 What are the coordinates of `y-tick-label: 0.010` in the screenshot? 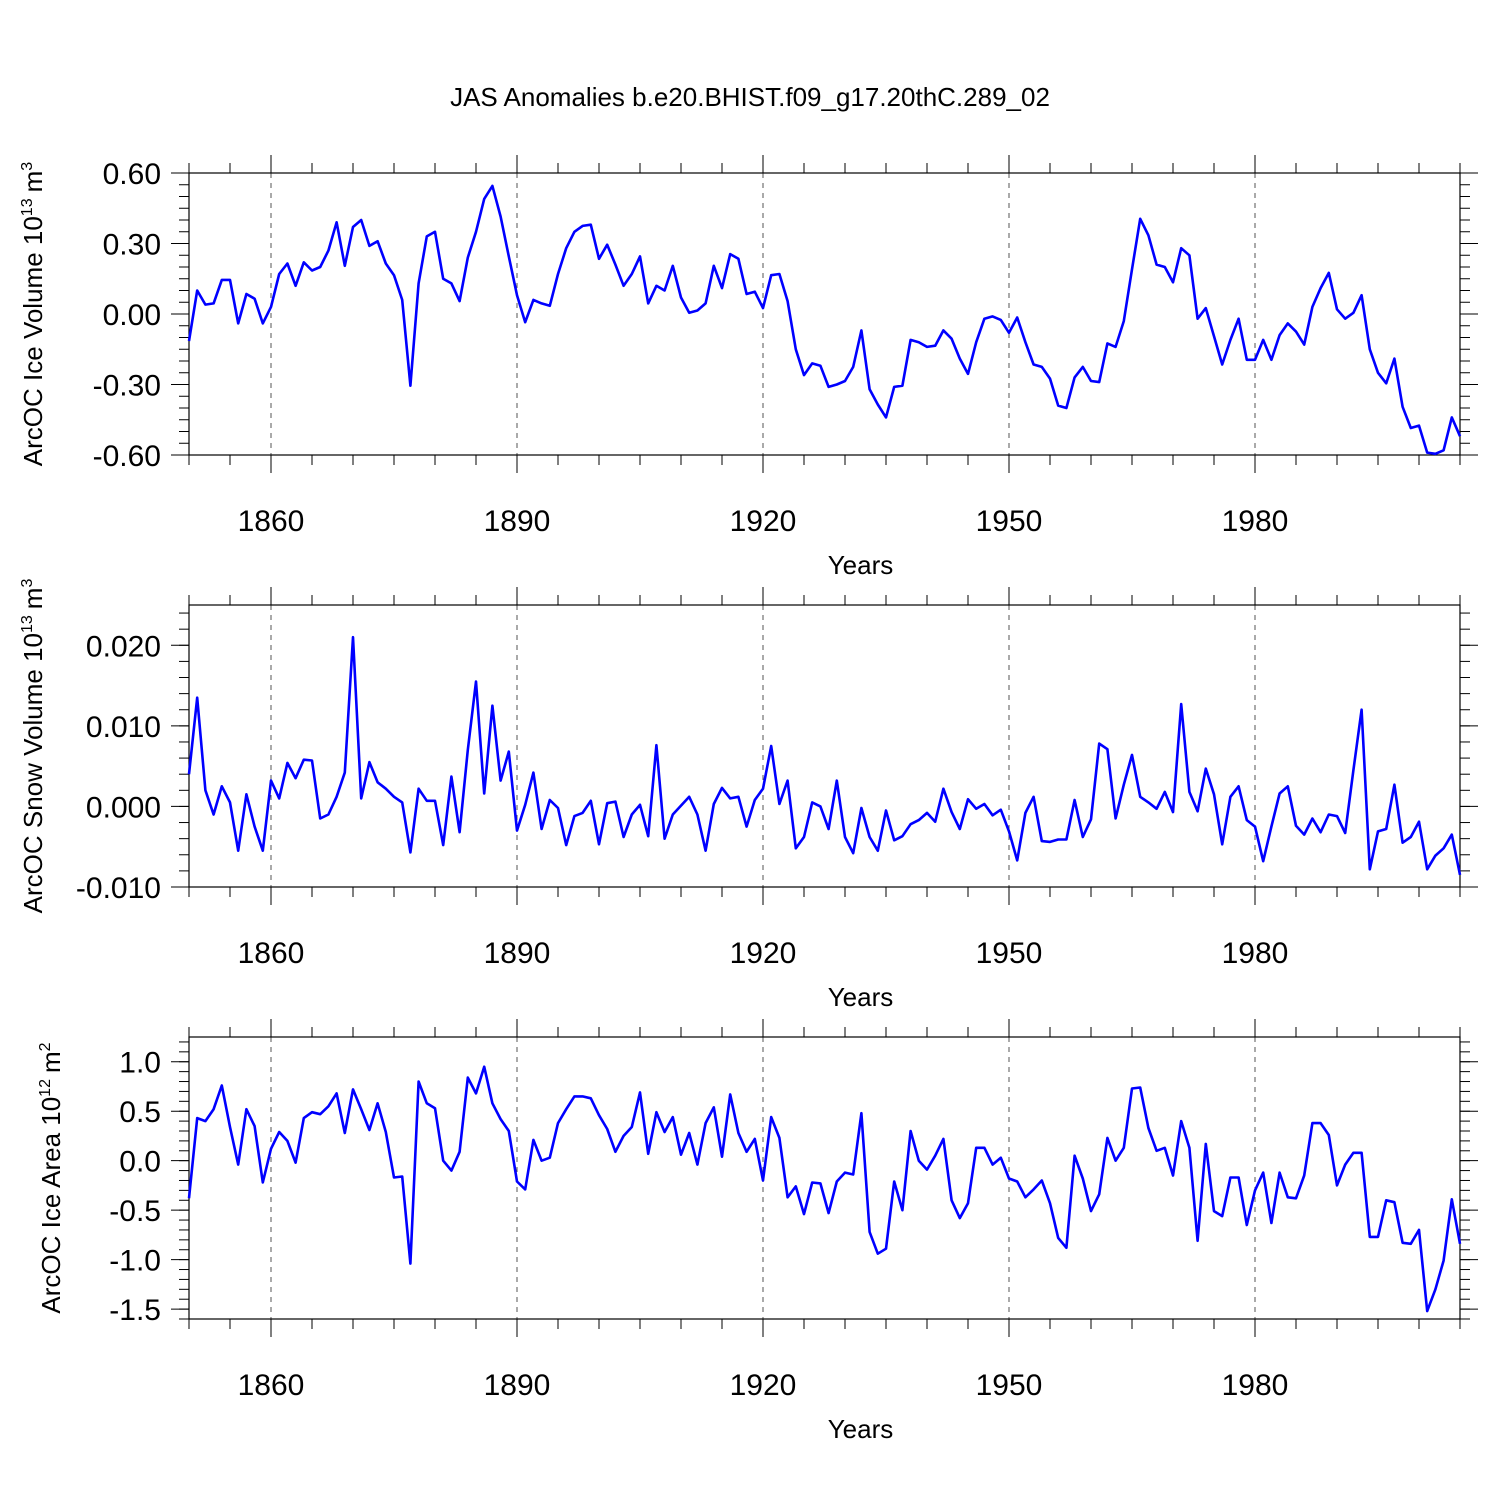 It's located at (123, 727).